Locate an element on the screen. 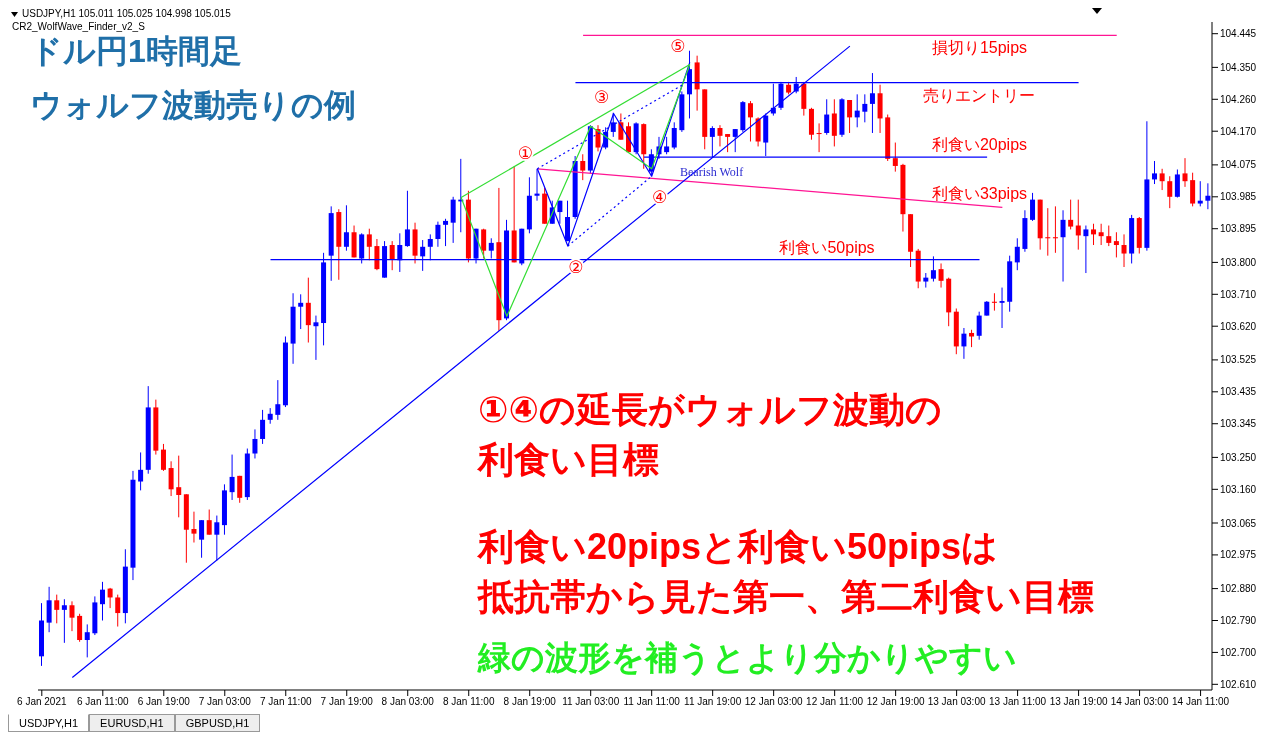 This screenshot has width=1275, height=734. x-tick-label: 6 Jan 11:00 is located at coordinates (103, 702).